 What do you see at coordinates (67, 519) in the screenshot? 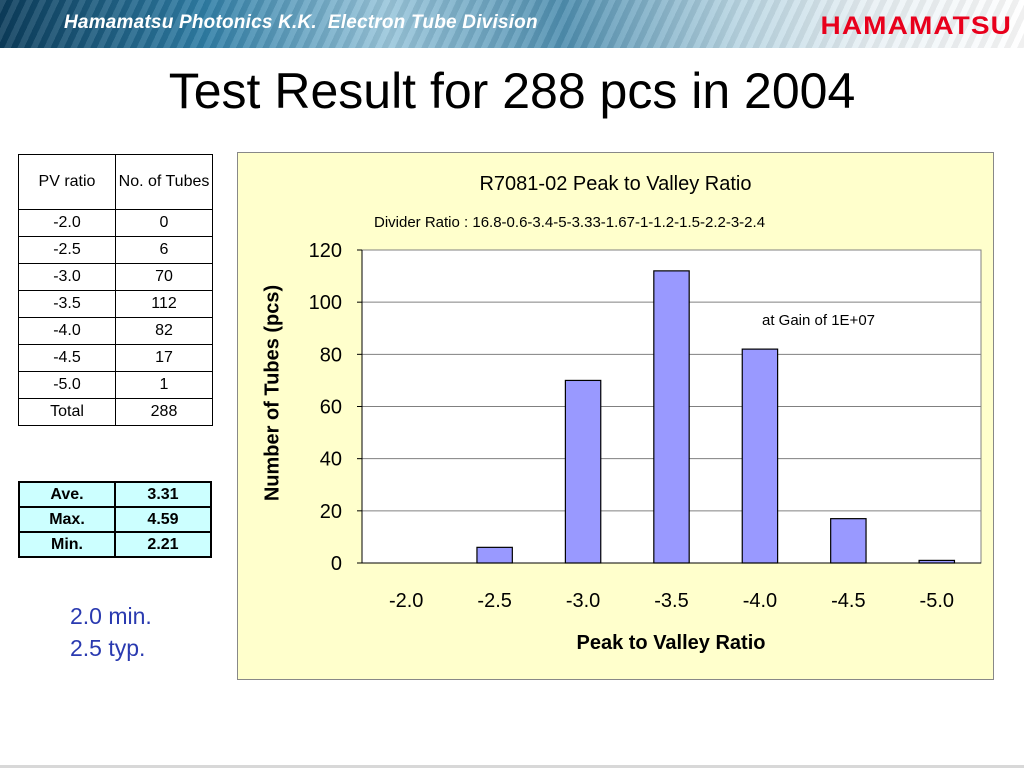
I see `stat-label: Max.` at bounding box center [67, 519].